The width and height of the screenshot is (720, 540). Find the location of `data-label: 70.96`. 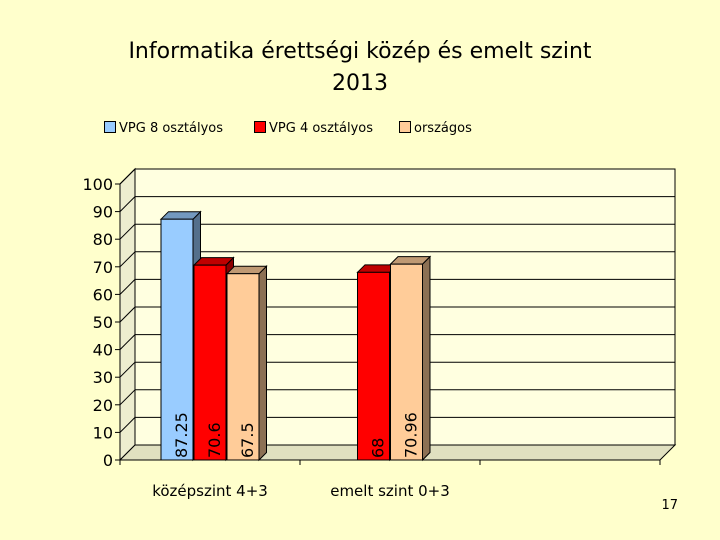

data-label: 70.96 is located at coordinates (411, 435).